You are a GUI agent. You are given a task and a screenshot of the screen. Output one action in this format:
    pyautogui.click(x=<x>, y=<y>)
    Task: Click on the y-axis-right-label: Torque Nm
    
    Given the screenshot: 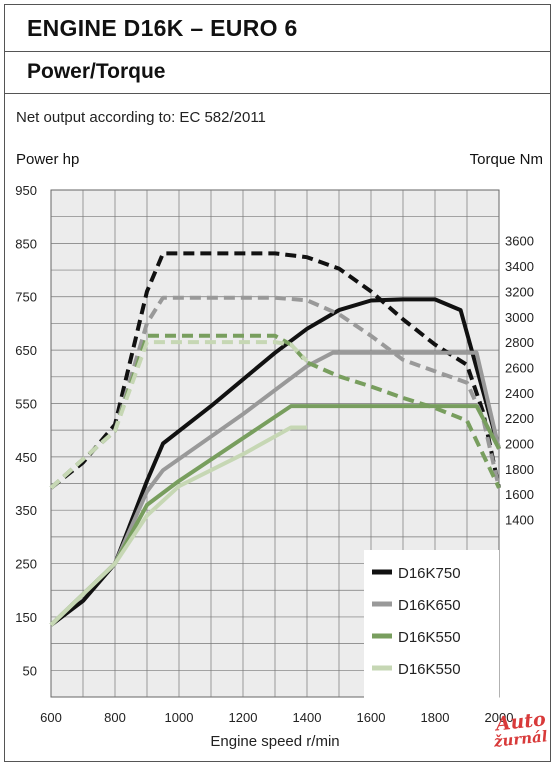 What is the action you would take?
    pyautogui.click(x=506, y=159)
    